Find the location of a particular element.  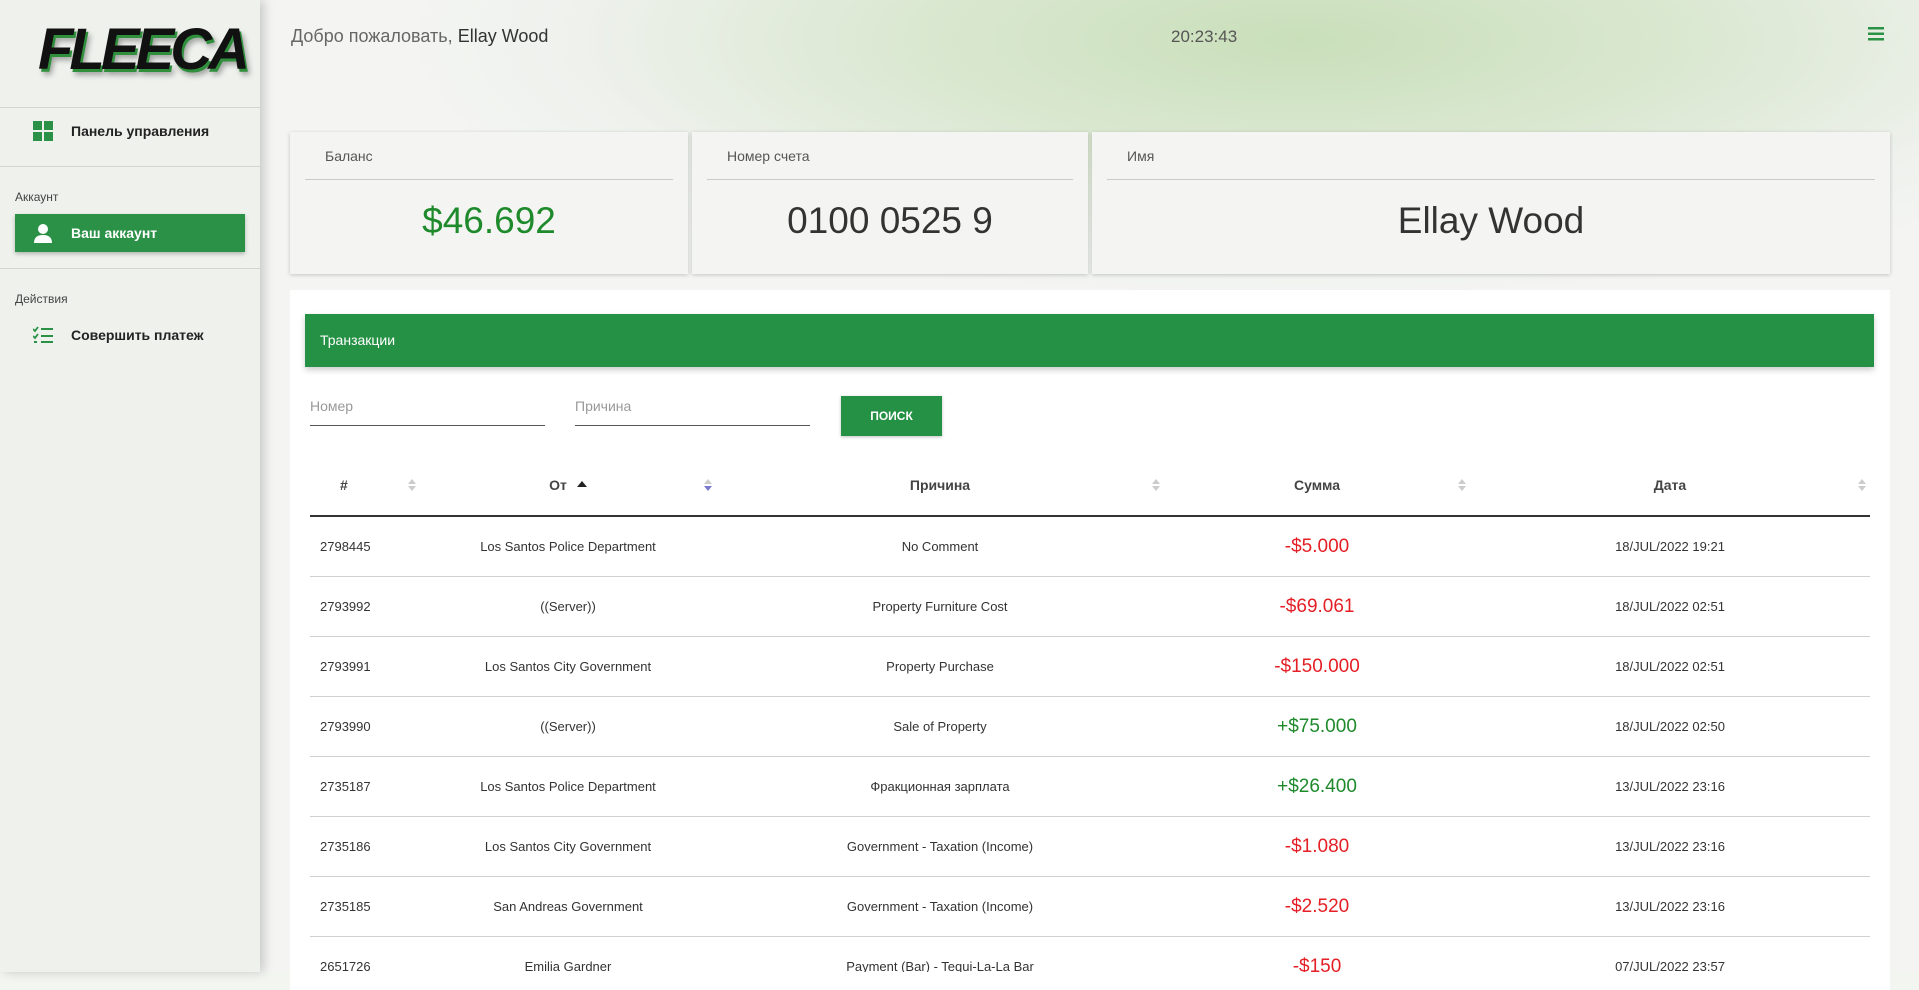

tx-amount: -$69.061 is located at coordinates (1317, 606).